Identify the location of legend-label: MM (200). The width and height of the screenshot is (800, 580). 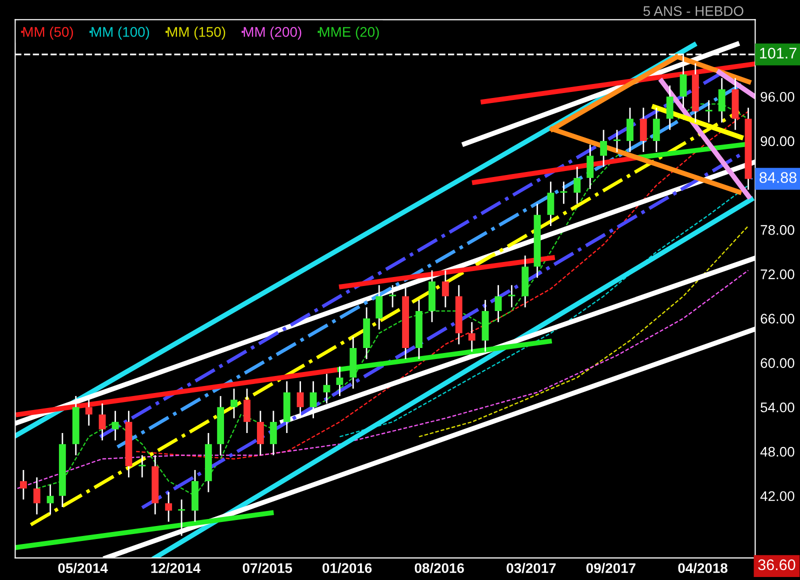
(273, 33).